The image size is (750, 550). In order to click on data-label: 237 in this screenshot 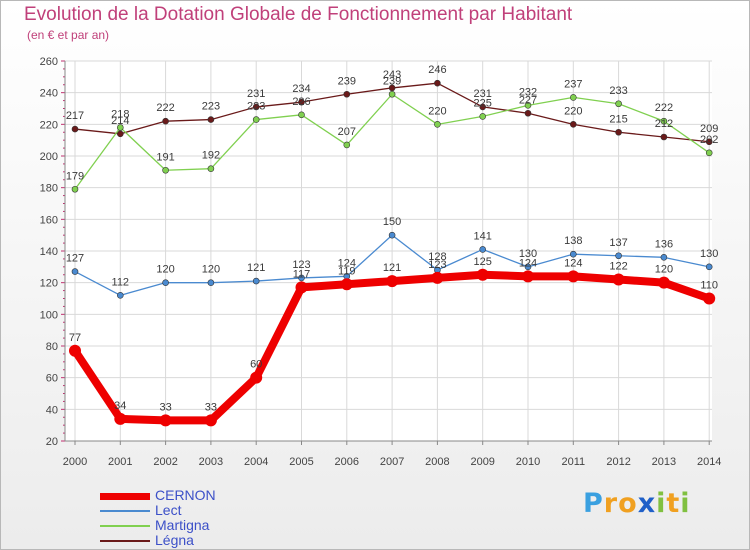, I will do `click(573, 84)`.